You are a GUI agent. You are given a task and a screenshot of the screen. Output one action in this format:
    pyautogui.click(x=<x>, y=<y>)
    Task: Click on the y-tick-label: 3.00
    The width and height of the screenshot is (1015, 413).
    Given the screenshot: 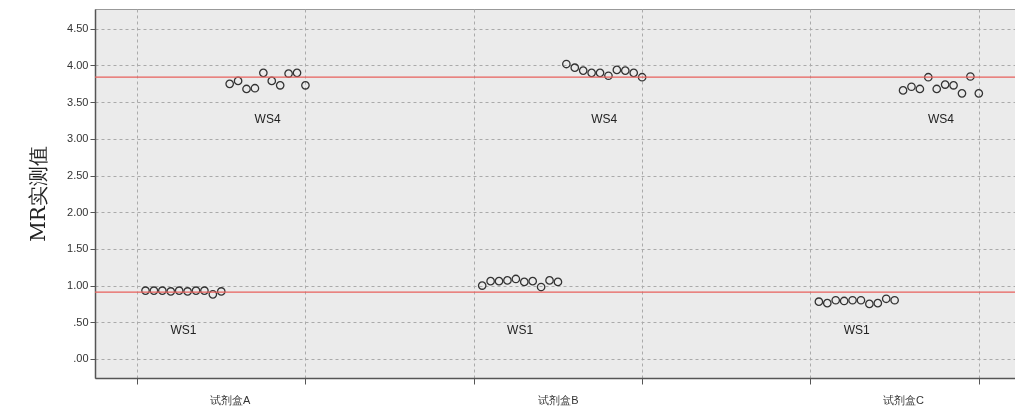 What is the action you would take?
    pyautogui.click(x=78, y=138)
    